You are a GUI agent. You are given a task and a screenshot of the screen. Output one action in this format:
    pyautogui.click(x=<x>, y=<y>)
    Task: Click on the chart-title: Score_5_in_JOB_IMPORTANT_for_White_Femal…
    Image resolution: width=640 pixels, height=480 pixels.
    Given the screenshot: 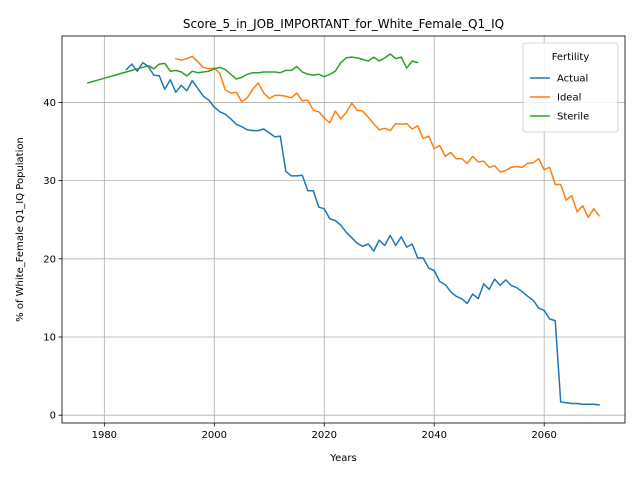 What is the action you would take?
    pyautogui.click(x=343, y=24)
    